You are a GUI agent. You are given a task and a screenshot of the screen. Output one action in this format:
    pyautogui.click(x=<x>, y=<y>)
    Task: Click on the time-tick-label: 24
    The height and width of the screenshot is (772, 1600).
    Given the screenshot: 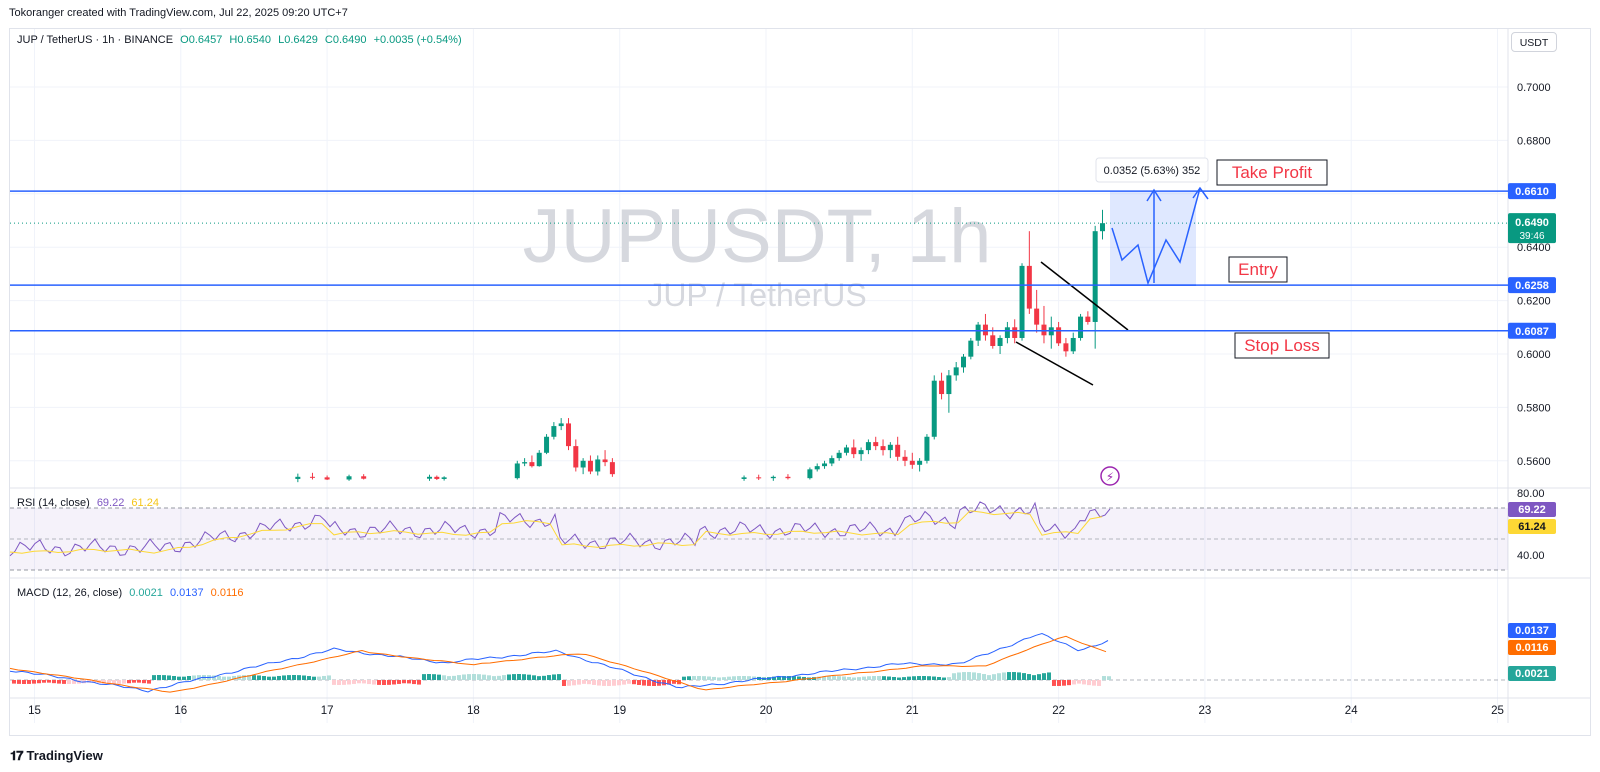 What is the action you would take?
    pyautogui.click(x=1351, y=711)
    